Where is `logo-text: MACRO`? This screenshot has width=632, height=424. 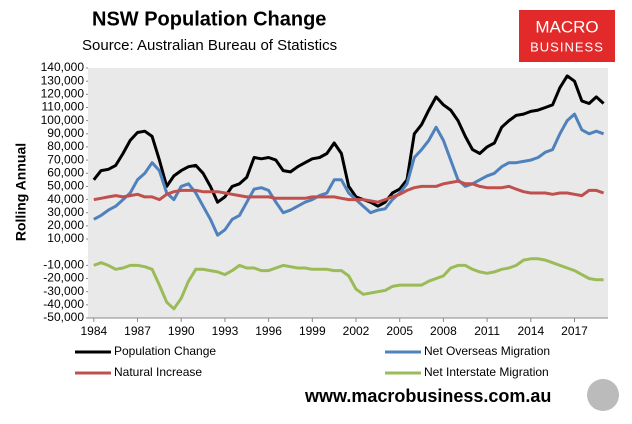
logo-text: MACRO is located at coordinates (566, 26).